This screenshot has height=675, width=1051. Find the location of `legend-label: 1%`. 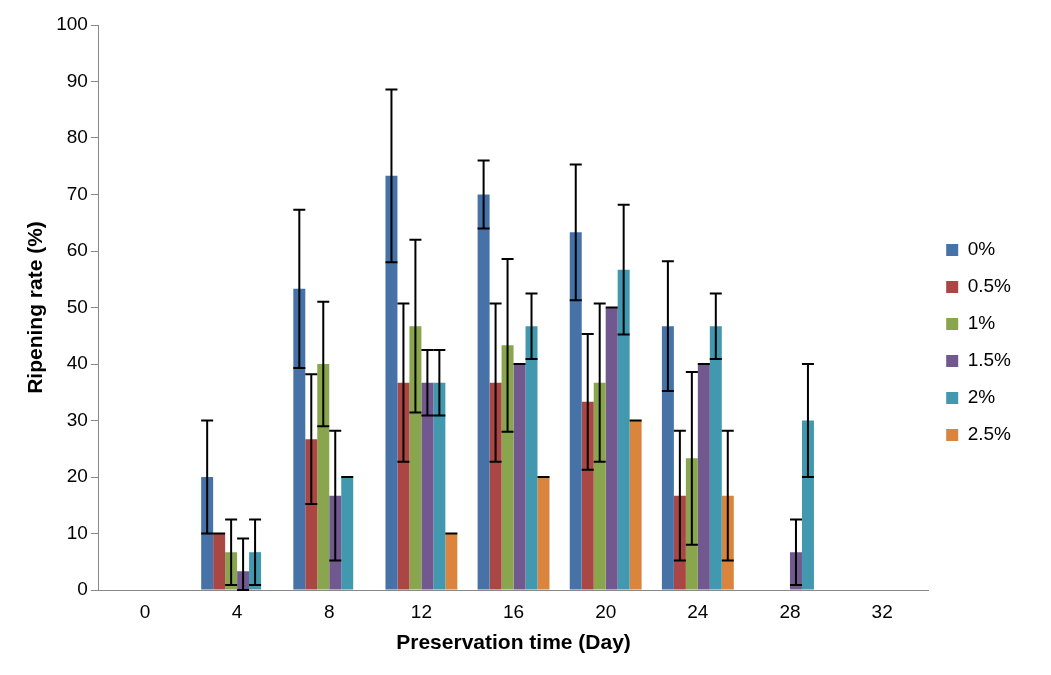

legend-label: 1% is located at coordinates (981, 323).